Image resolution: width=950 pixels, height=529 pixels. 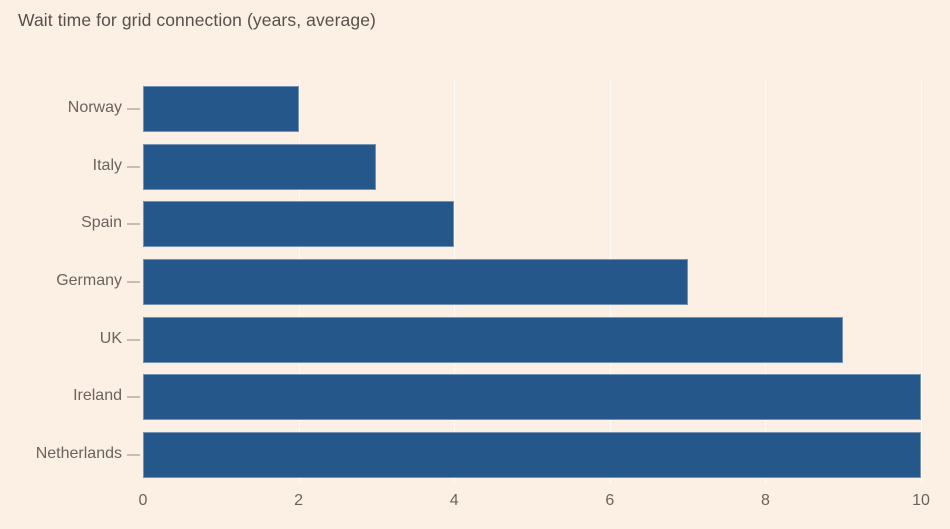 I want to click on category-label-netherlands: Netherlands, so click(x=78, y=454).